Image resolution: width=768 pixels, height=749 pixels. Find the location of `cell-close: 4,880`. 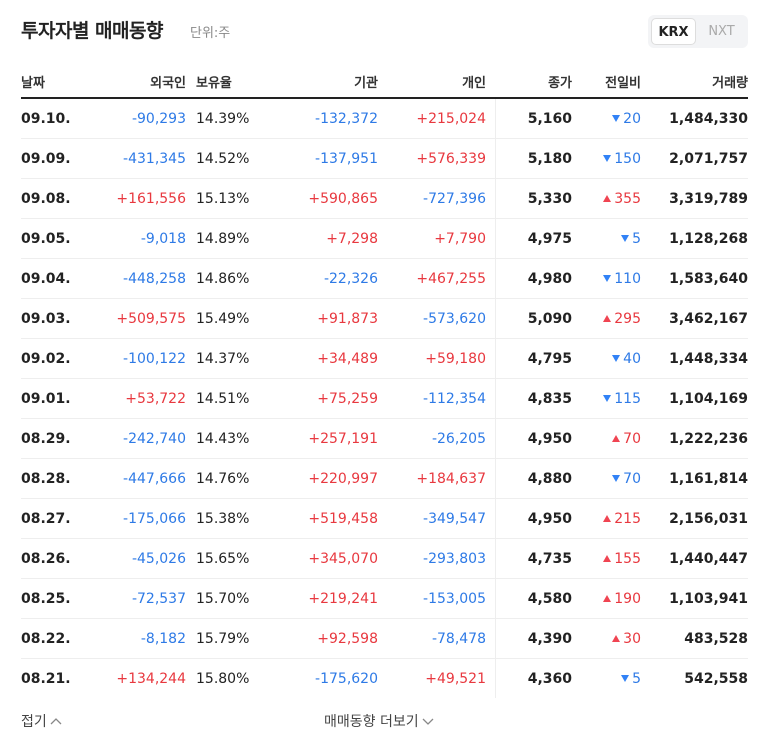

cell-close: 4,880 is located at coordinates (549, 479).